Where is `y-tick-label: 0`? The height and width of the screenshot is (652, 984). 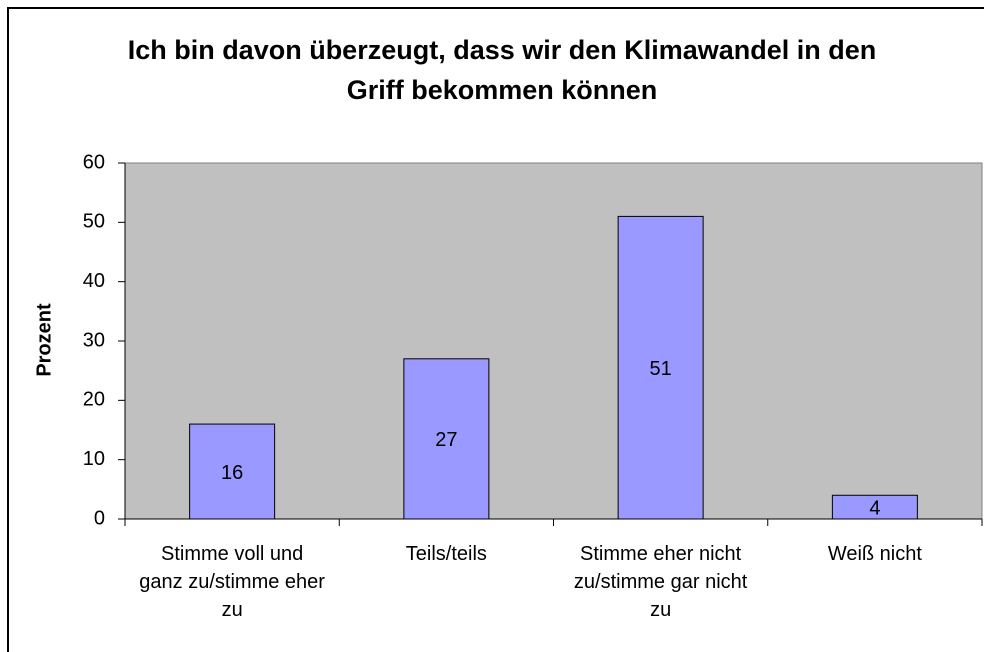 y-tick-label: 0 is located at coordinates (99, 518).